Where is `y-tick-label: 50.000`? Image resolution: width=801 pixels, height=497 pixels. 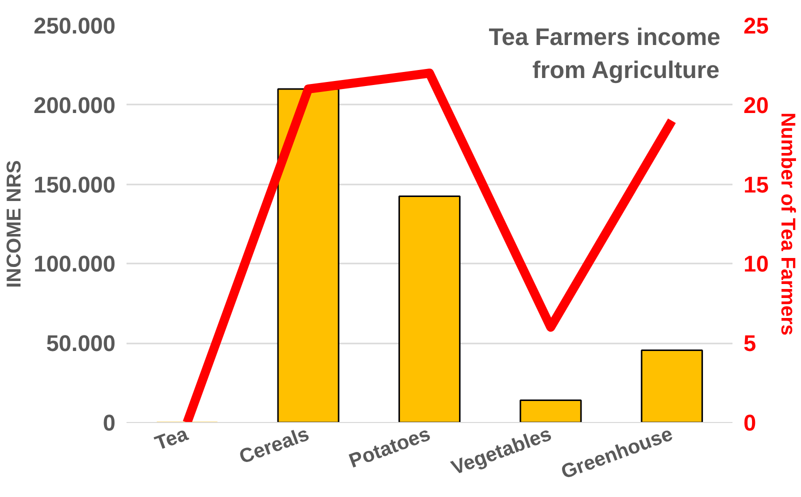
y-tick-label: 50.000 is located at coordinates (81, 343).